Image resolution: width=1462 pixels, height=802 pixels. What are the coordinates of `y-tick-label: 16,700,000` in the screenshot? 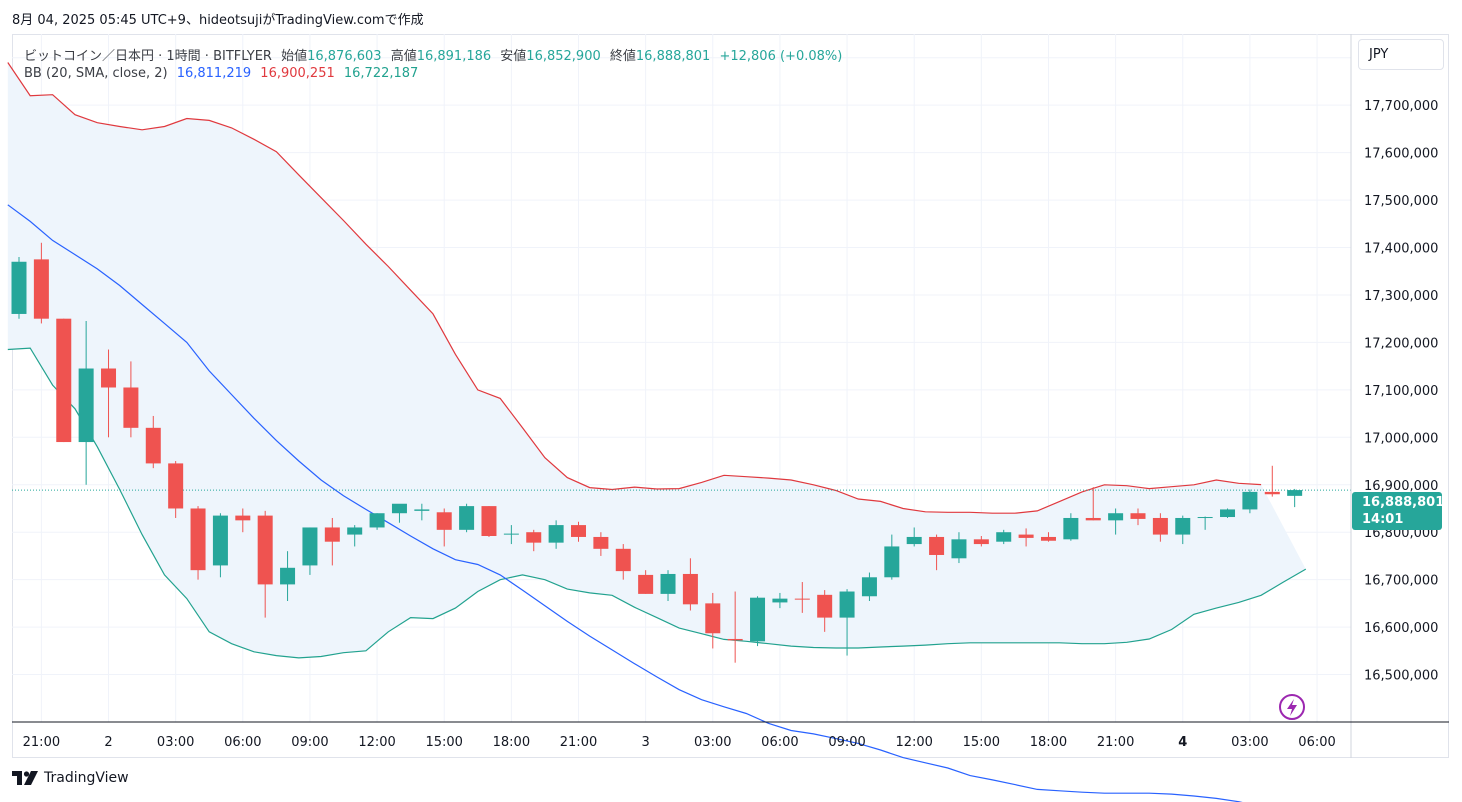 It's located at (1401, 581).